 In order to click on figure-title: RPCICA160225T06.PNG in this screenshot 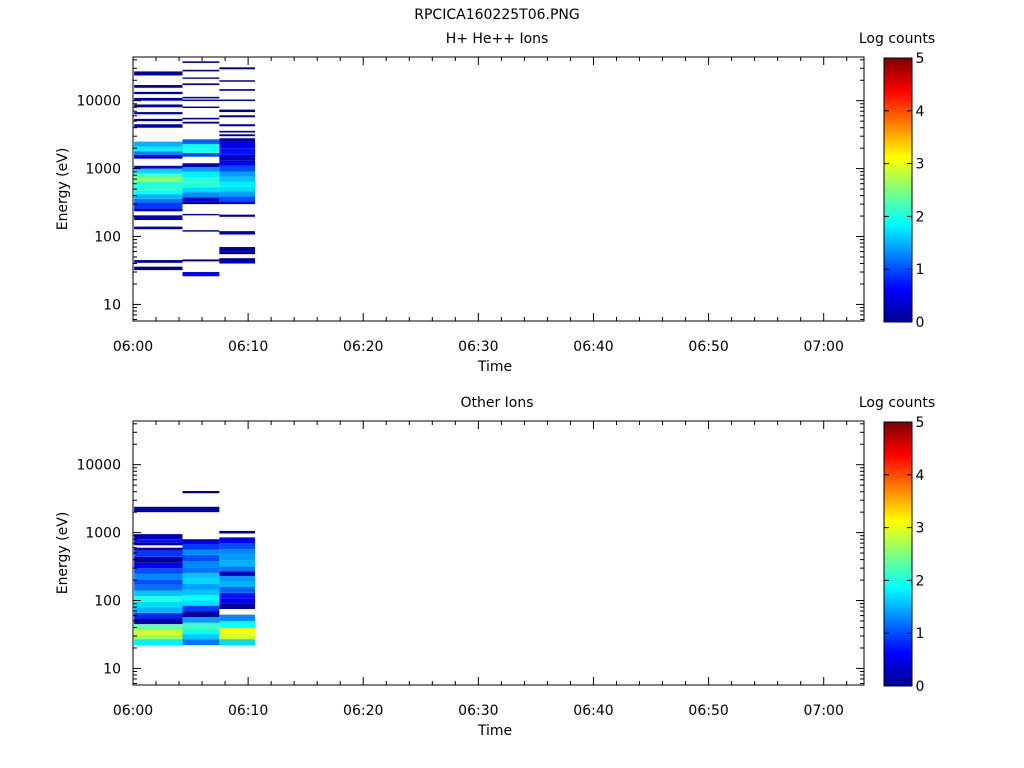, I will do `click(496, 15)`.